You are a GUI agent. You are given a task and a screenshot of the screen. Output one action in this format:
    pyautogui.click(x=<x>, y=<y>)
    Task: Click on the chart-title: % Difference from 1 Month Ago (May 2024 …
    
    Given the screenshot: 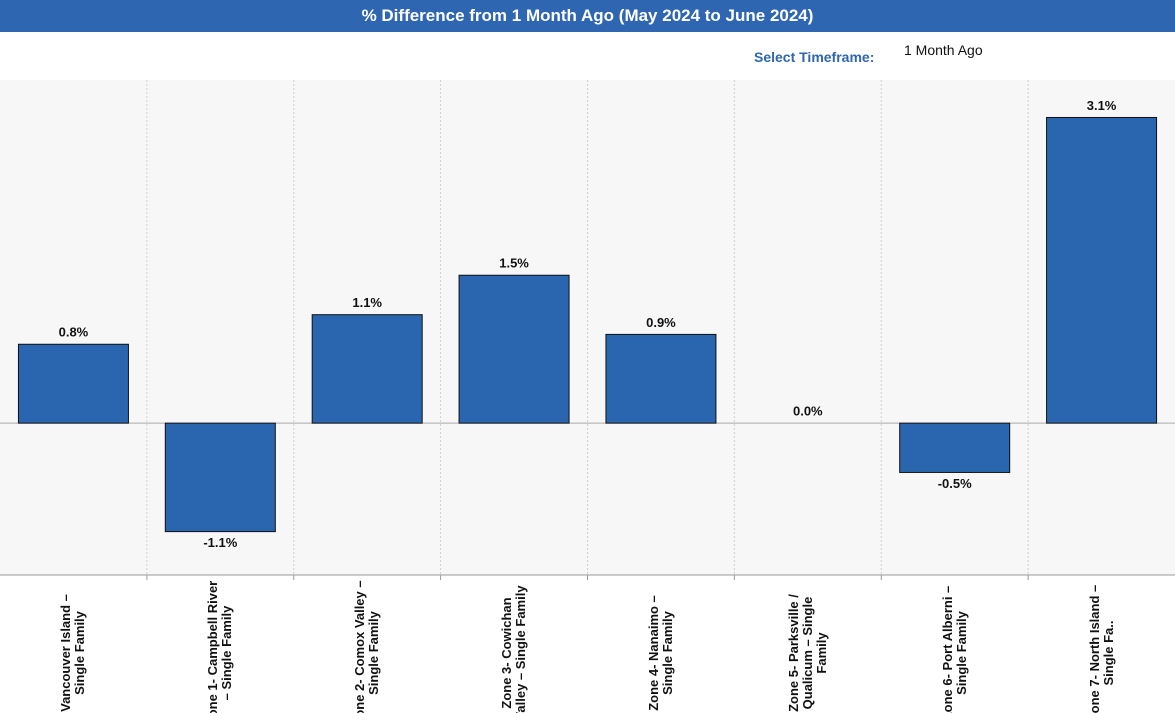 What is the action you would take?
    pyautogui.click(x=587, y=16)
    